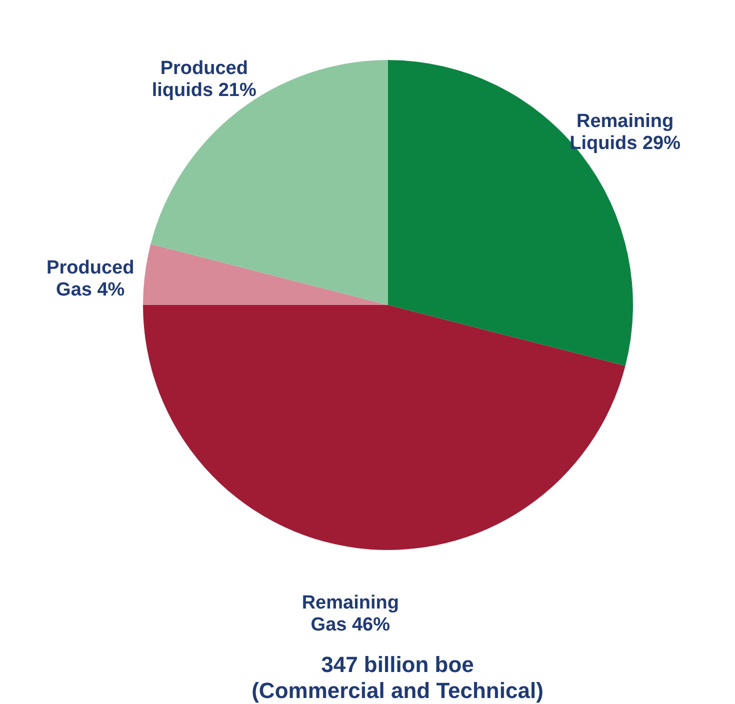 The image size is (735, 704). I want to click on slice-label: Remaining Gas 46%, so click(350, 614).